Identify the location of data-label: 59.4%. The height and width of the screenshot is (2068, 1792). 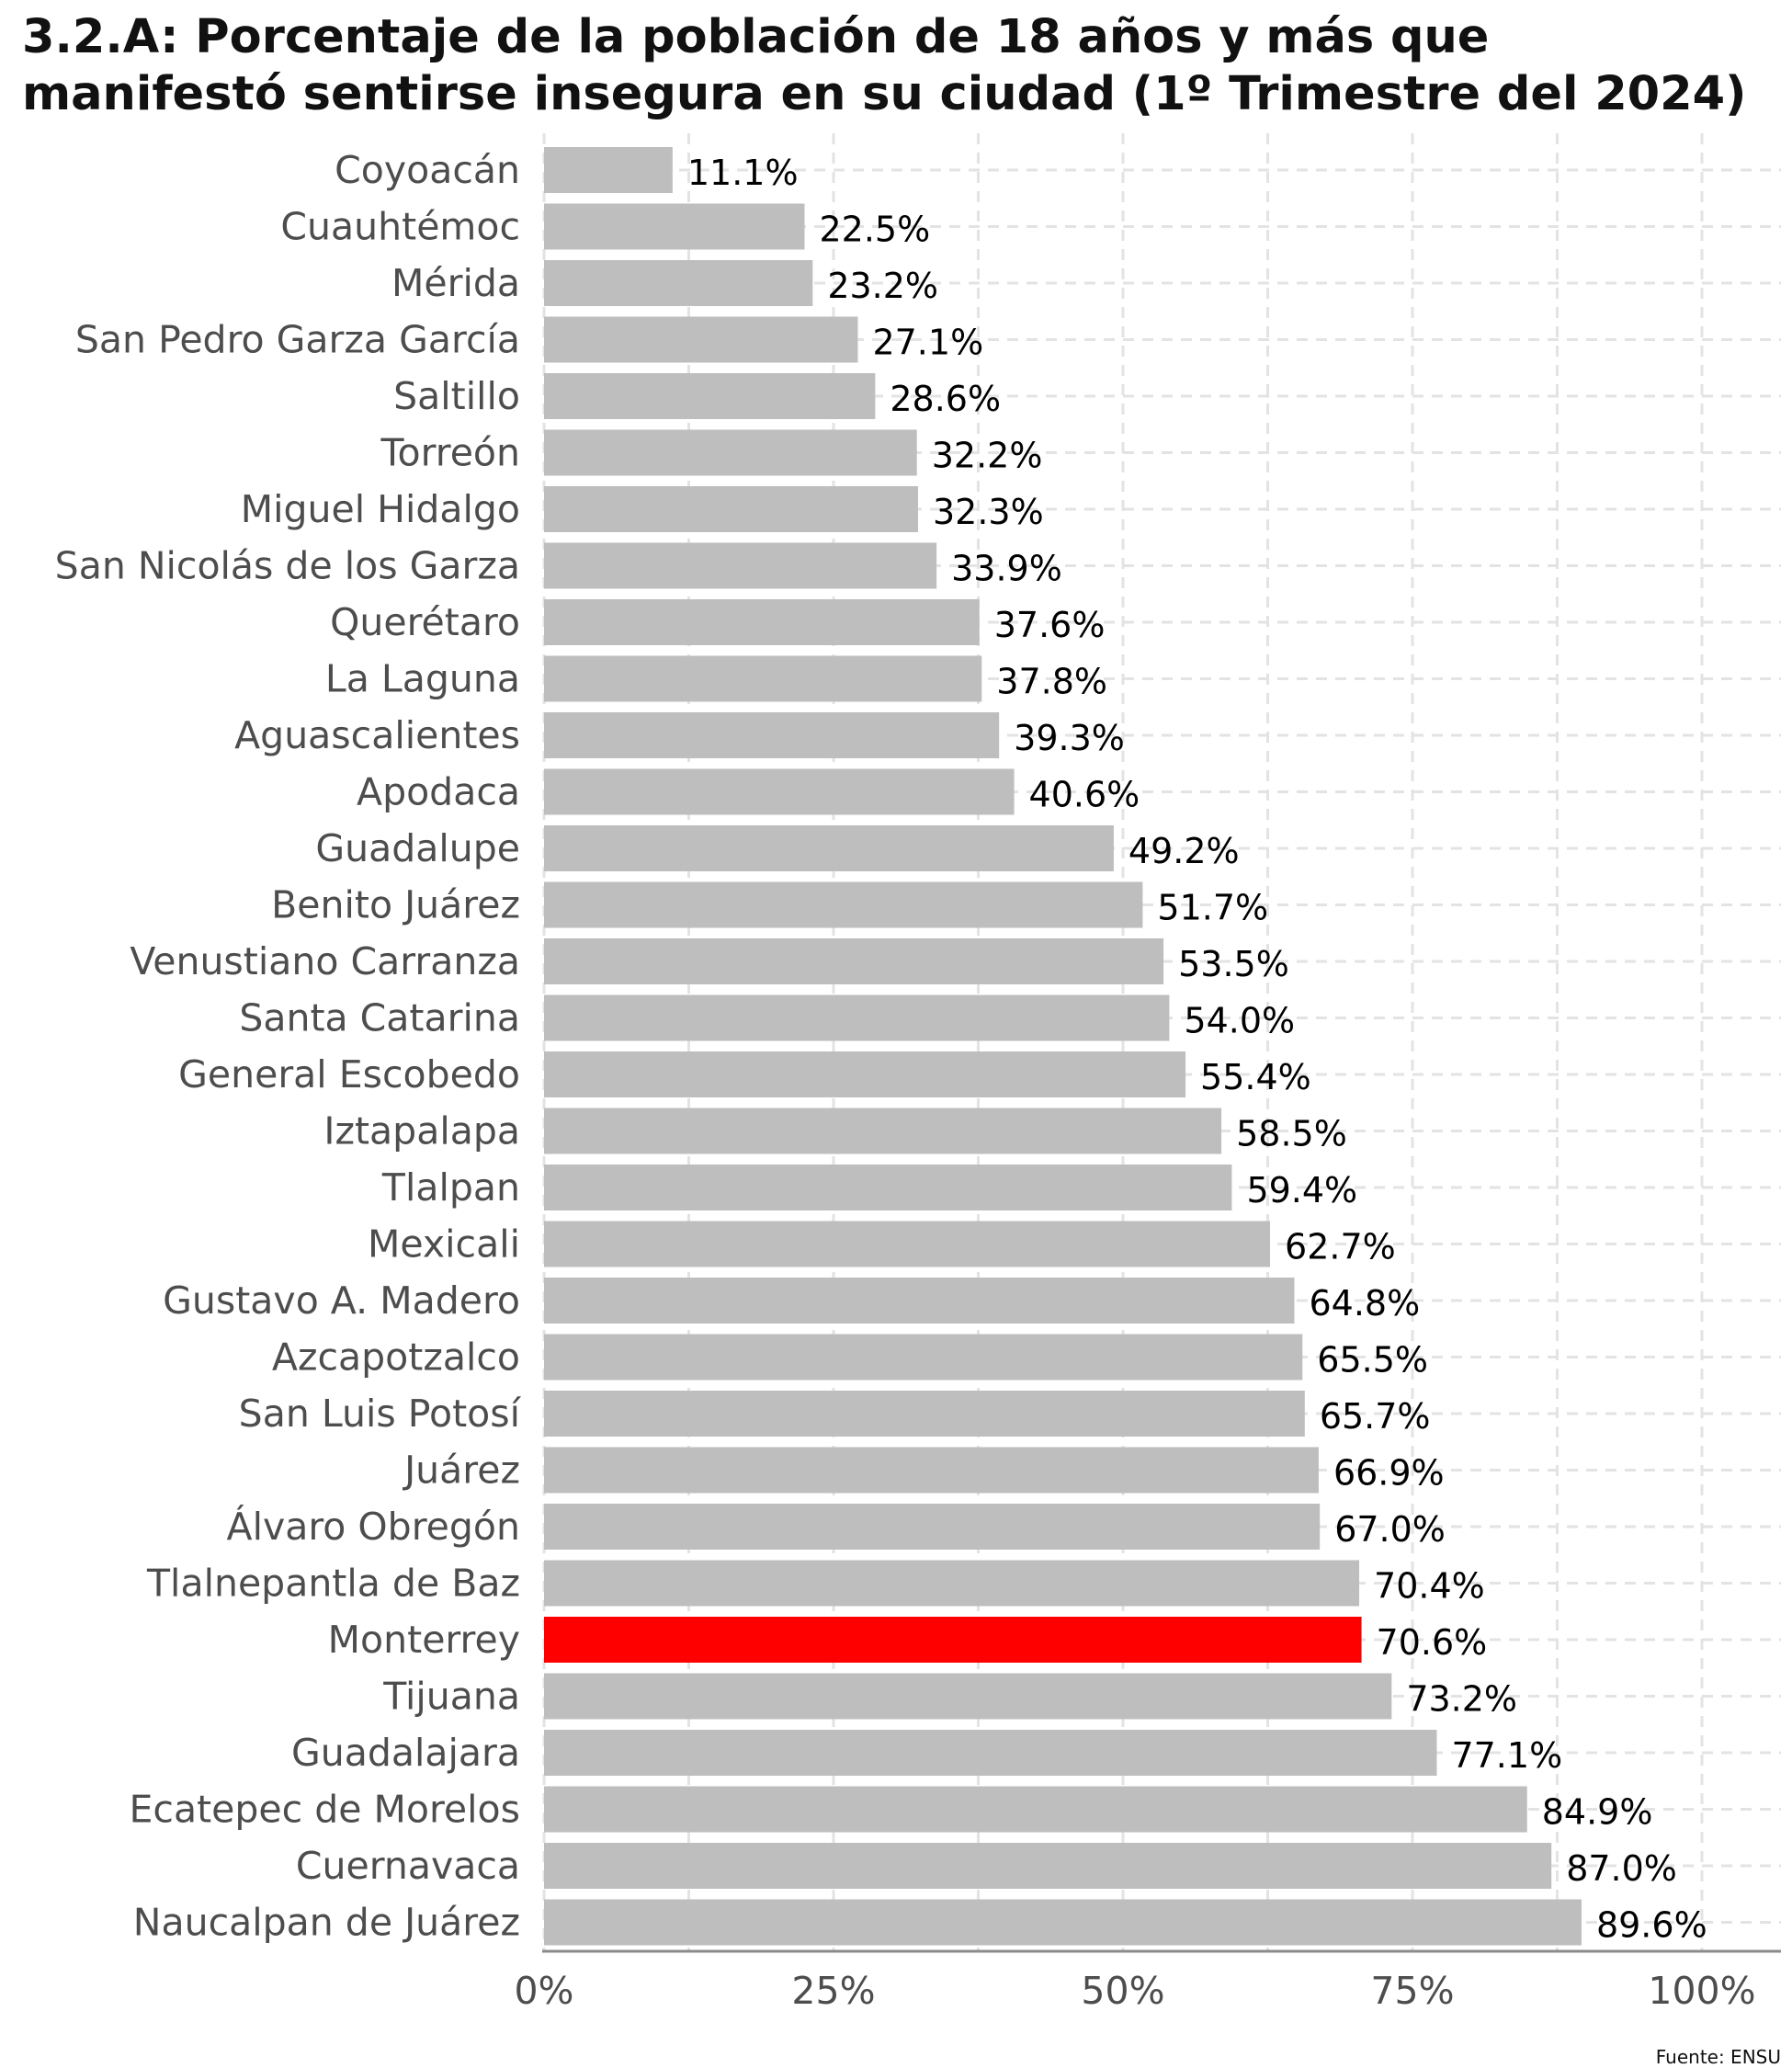
(1301, 1190).